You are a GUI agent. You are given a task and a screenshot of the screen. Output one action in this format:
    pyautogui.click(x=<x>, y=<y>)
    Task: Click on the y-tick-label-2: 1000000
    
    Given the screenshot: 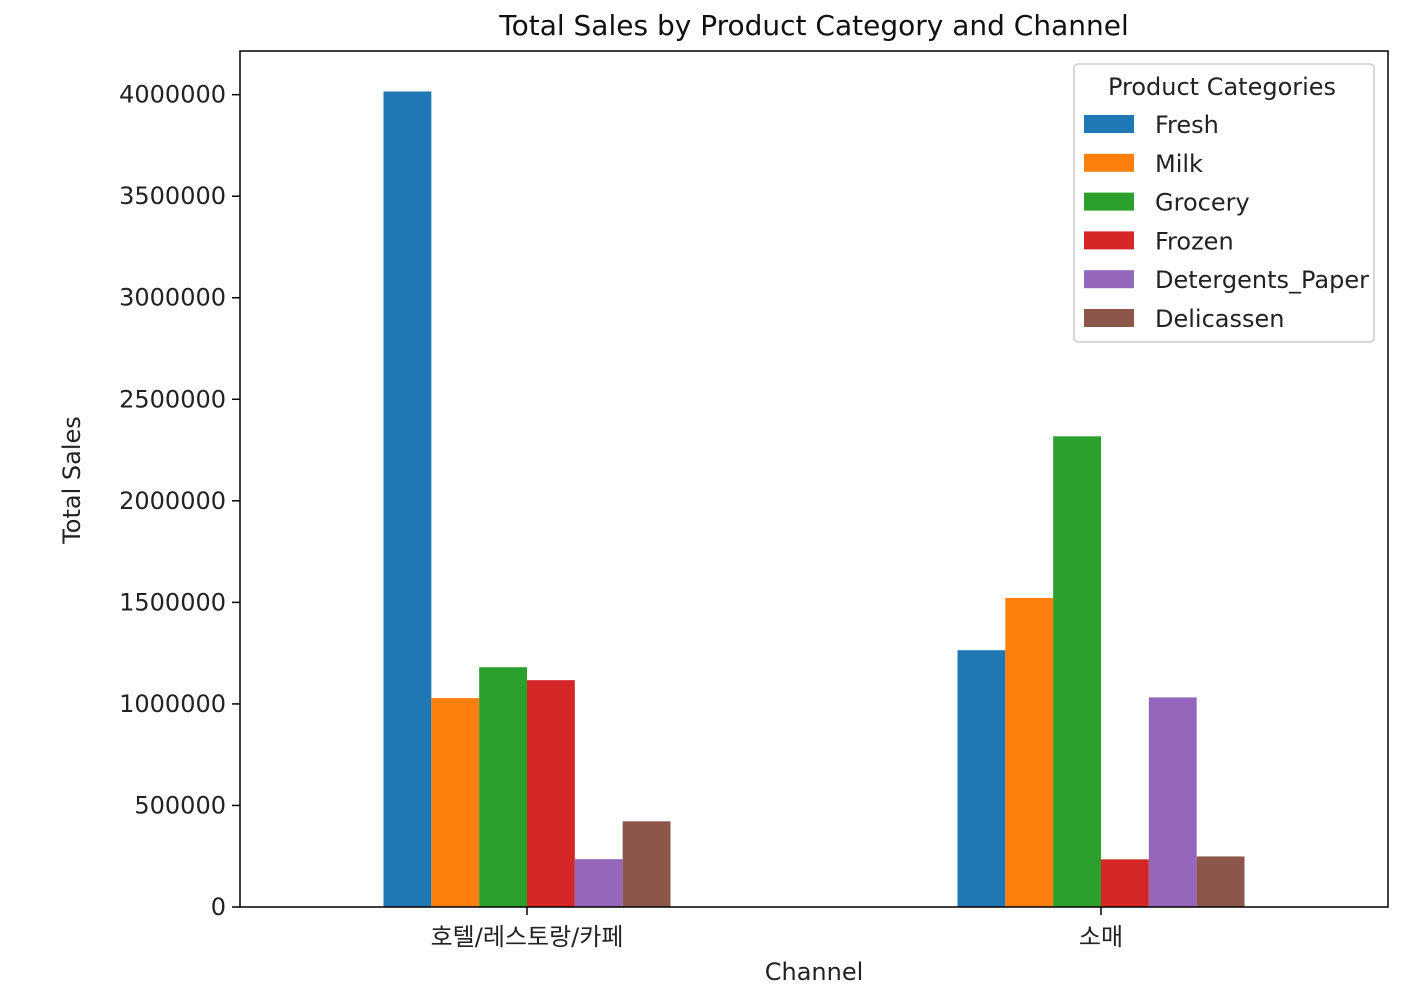 What is the action you would take?
    pyautogui.click(x=172, y=704)
    